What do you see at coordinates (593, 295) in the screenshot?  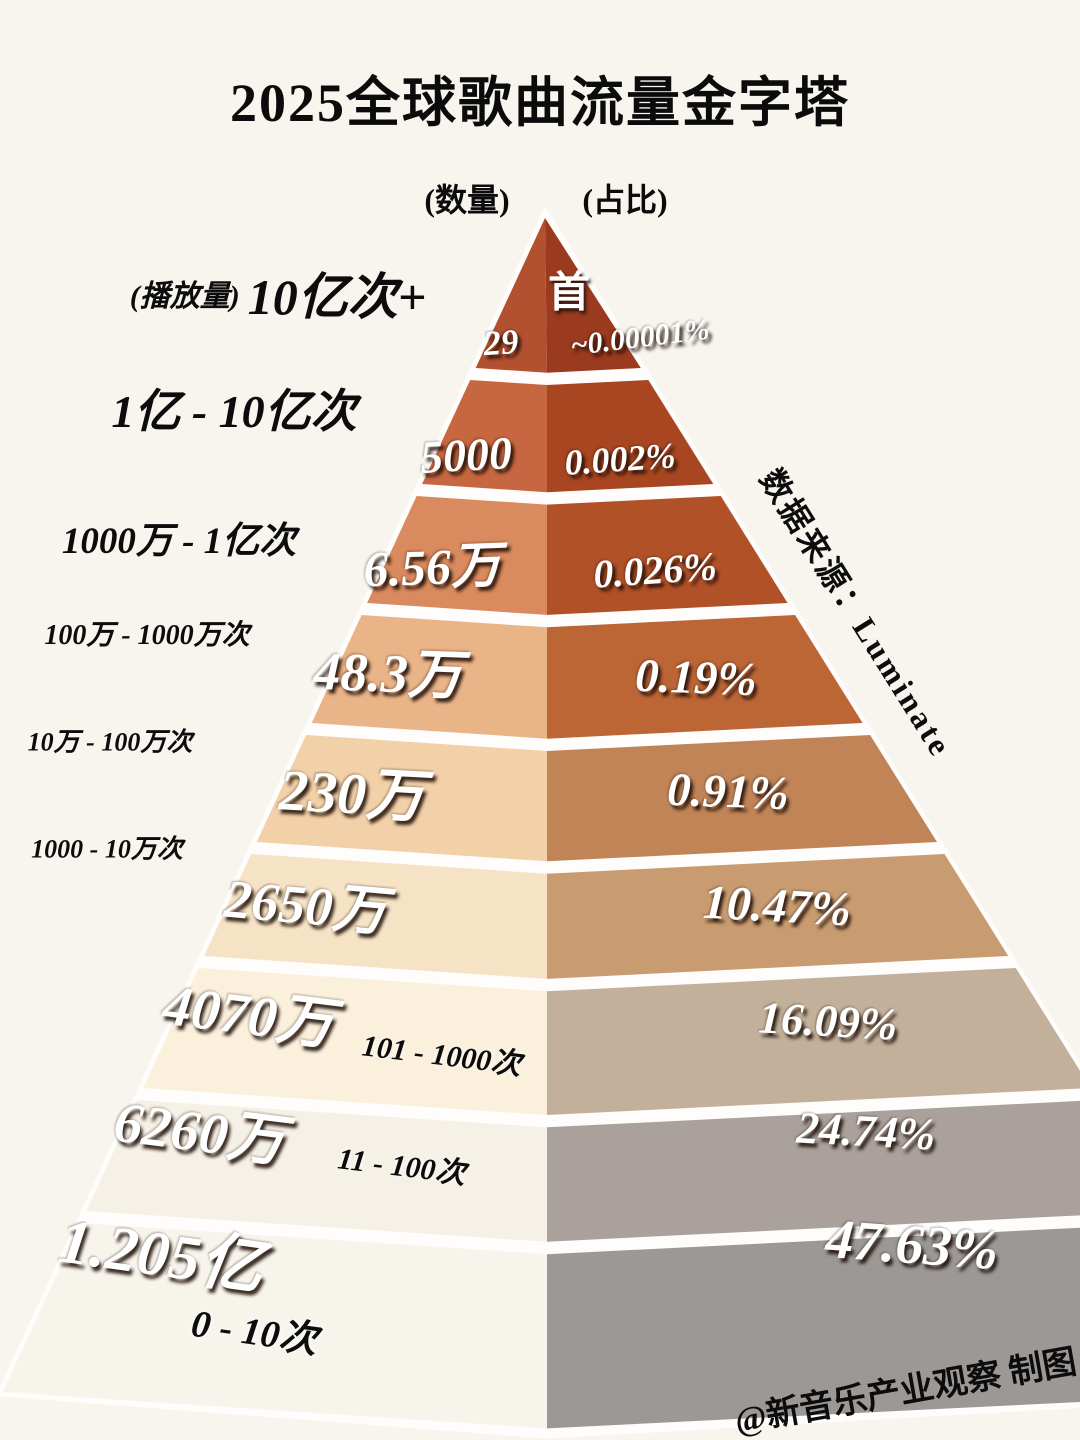 I see `tier1-right-face` at bounding box center [593, 295].